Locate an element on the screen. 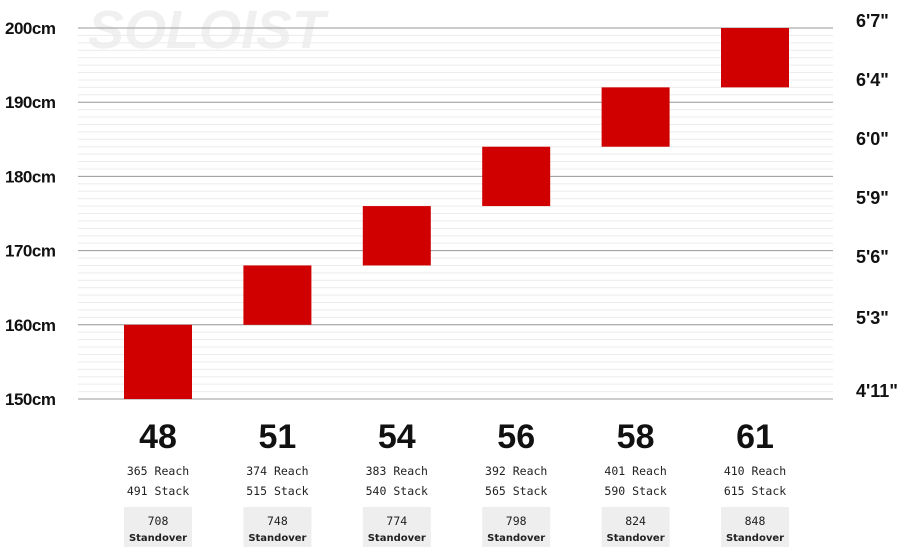  stack-value: 590 is located at coordinates (614, 491).